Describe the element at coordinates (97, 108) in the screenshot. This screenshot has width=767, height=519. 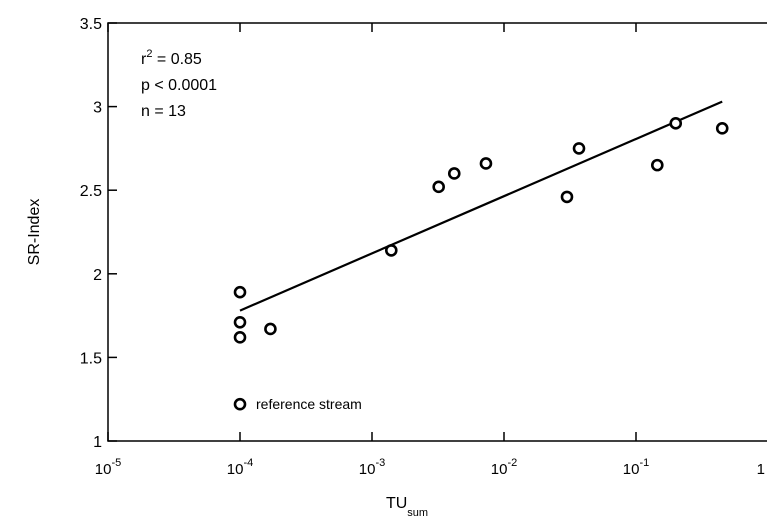
I see `y-tick-label: 3` at that location.